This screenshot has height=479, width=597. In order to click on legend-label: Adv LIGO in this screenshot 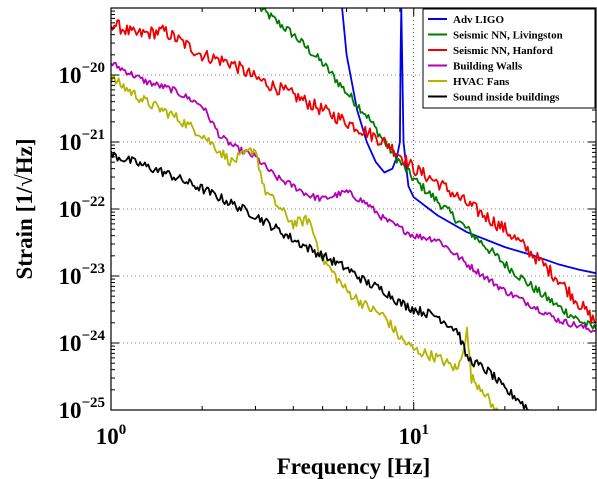, I will do `click(478, 20)`.